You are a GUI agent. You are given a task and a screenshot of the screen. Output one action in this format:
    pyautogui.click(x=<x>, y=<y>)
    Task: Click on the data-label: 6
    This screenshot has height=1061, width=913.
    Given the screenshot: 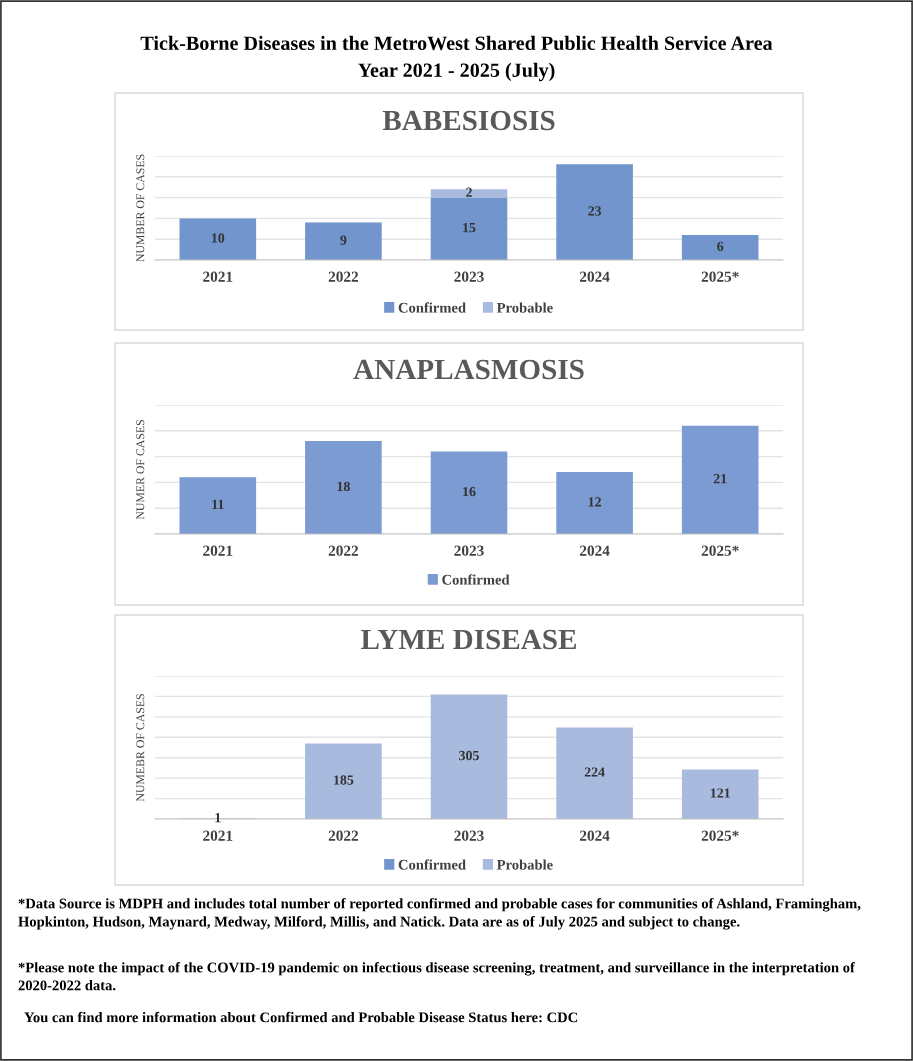 What is the action you would take?
    pyautogui.click(x=720, y=246)
    